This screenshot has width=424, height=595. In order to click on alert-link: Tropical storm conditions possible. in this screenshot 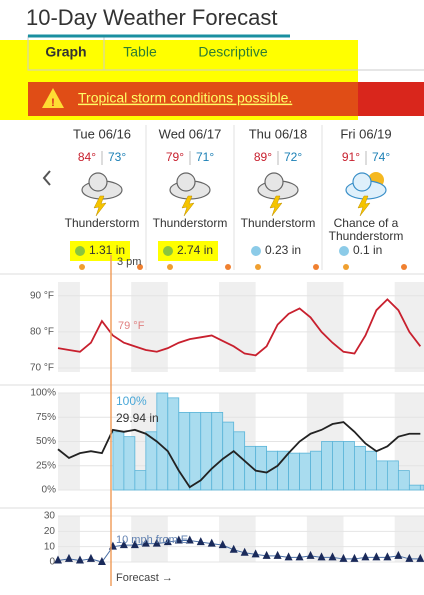, I will do `click(185, 98)`.